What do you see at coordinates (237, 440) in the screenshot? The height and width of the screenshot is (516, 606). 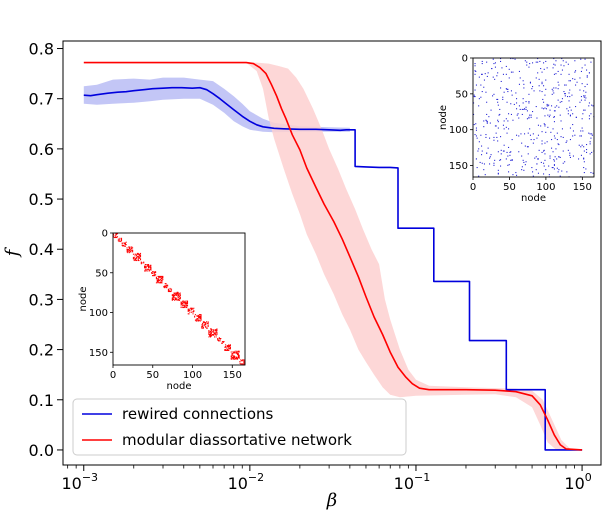 I see `legend-label-1: modular diassortative network` at bounding box center [237, 440].